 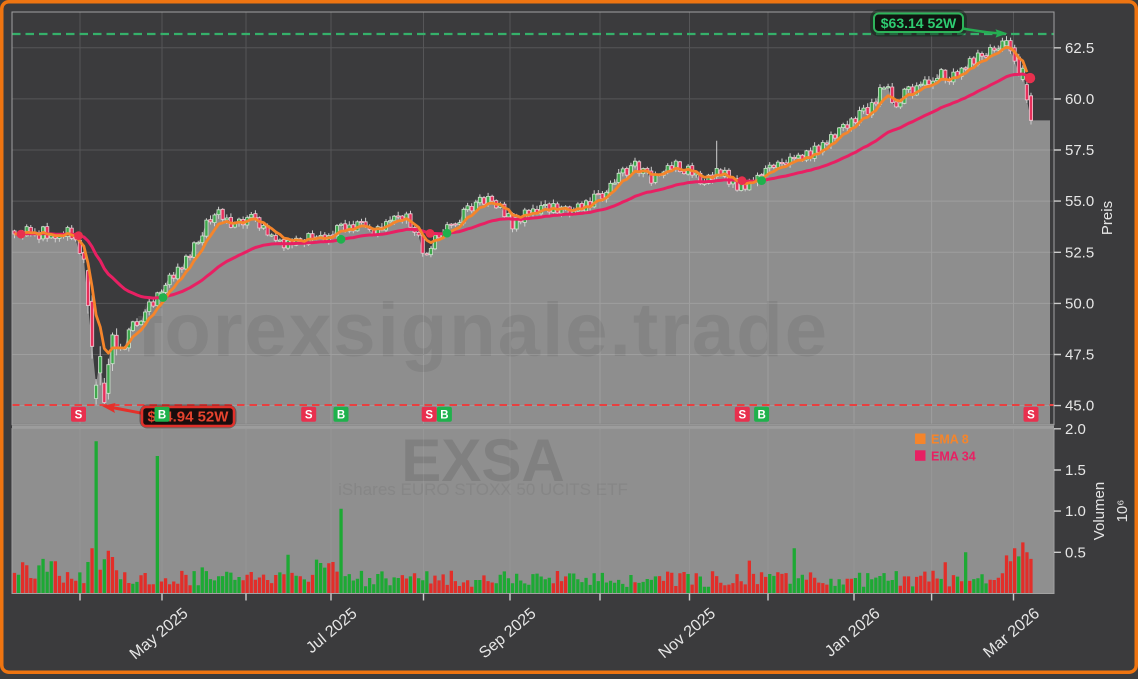 What do you see at coordinates (1079, 303) in the screenshot?
I see `svg-text: 50.0` at bounding box center [1079, 303].